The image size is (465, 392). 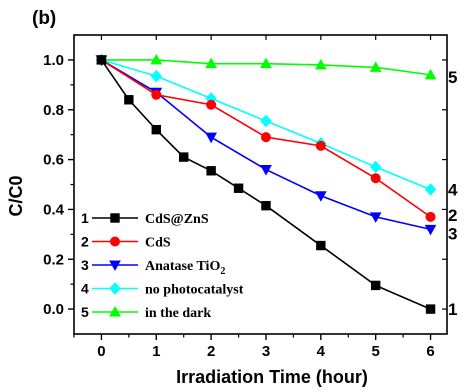 I want to click on legend-label: in the dark, so click(x=178, y=313).